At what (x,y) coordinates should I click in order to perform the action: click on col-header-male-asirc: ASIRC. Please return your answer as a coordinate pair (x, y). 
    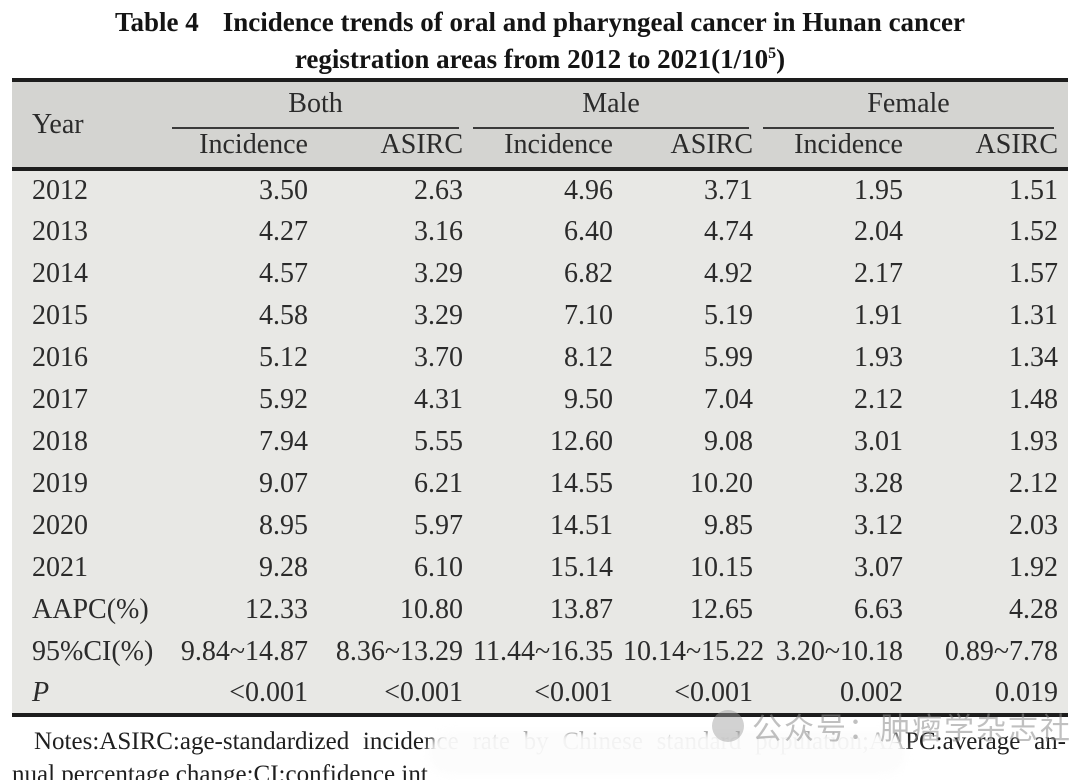
    Looking at the image, I should click on (693, 150).